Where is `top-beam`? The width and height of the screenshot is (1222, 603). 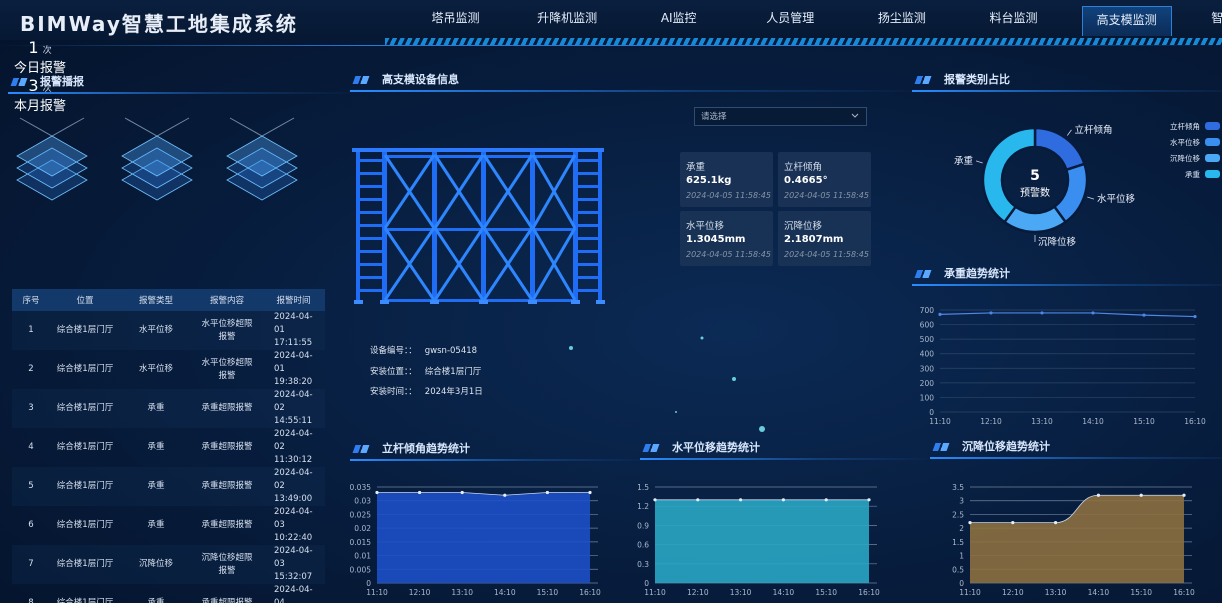
top-beam is located at coordinates (478, 150).